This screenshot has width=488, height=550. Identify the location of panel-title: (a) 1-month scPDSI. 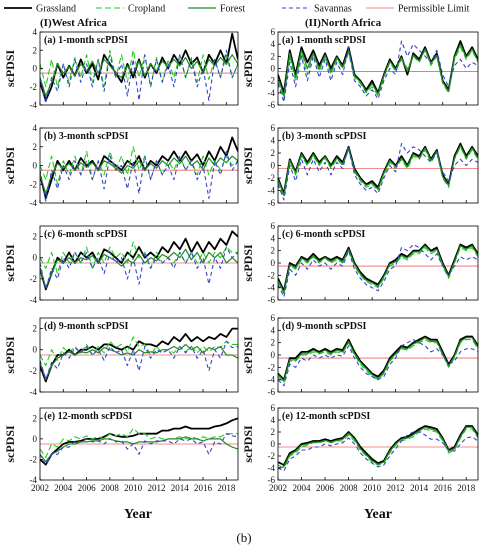
(86, 40).